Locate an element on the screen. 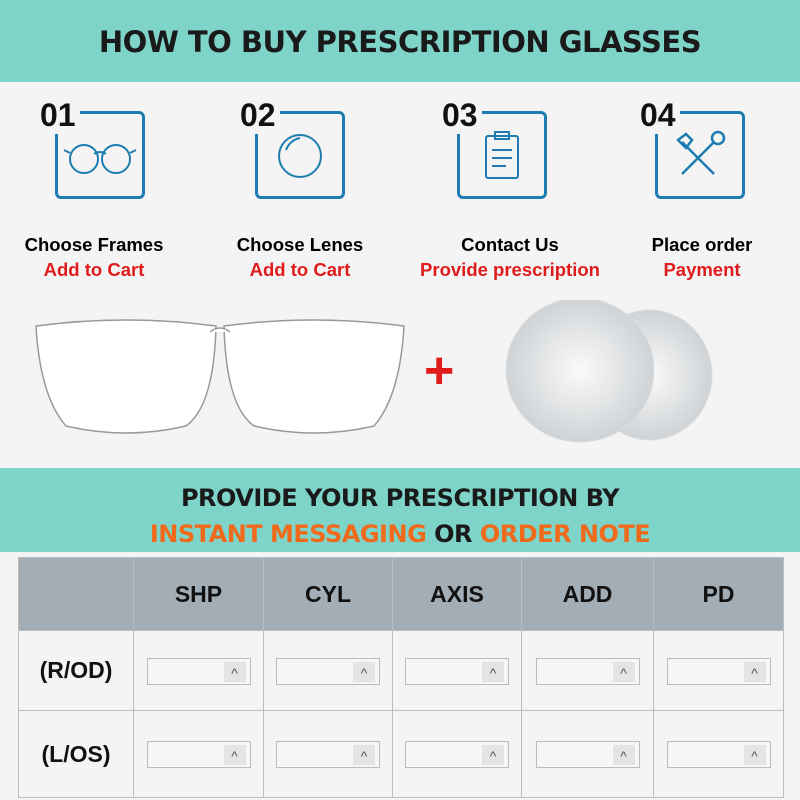 The width and height of the screenshot is (800, 800). axis-od-input: ^ is located at coordinates (457, 671).